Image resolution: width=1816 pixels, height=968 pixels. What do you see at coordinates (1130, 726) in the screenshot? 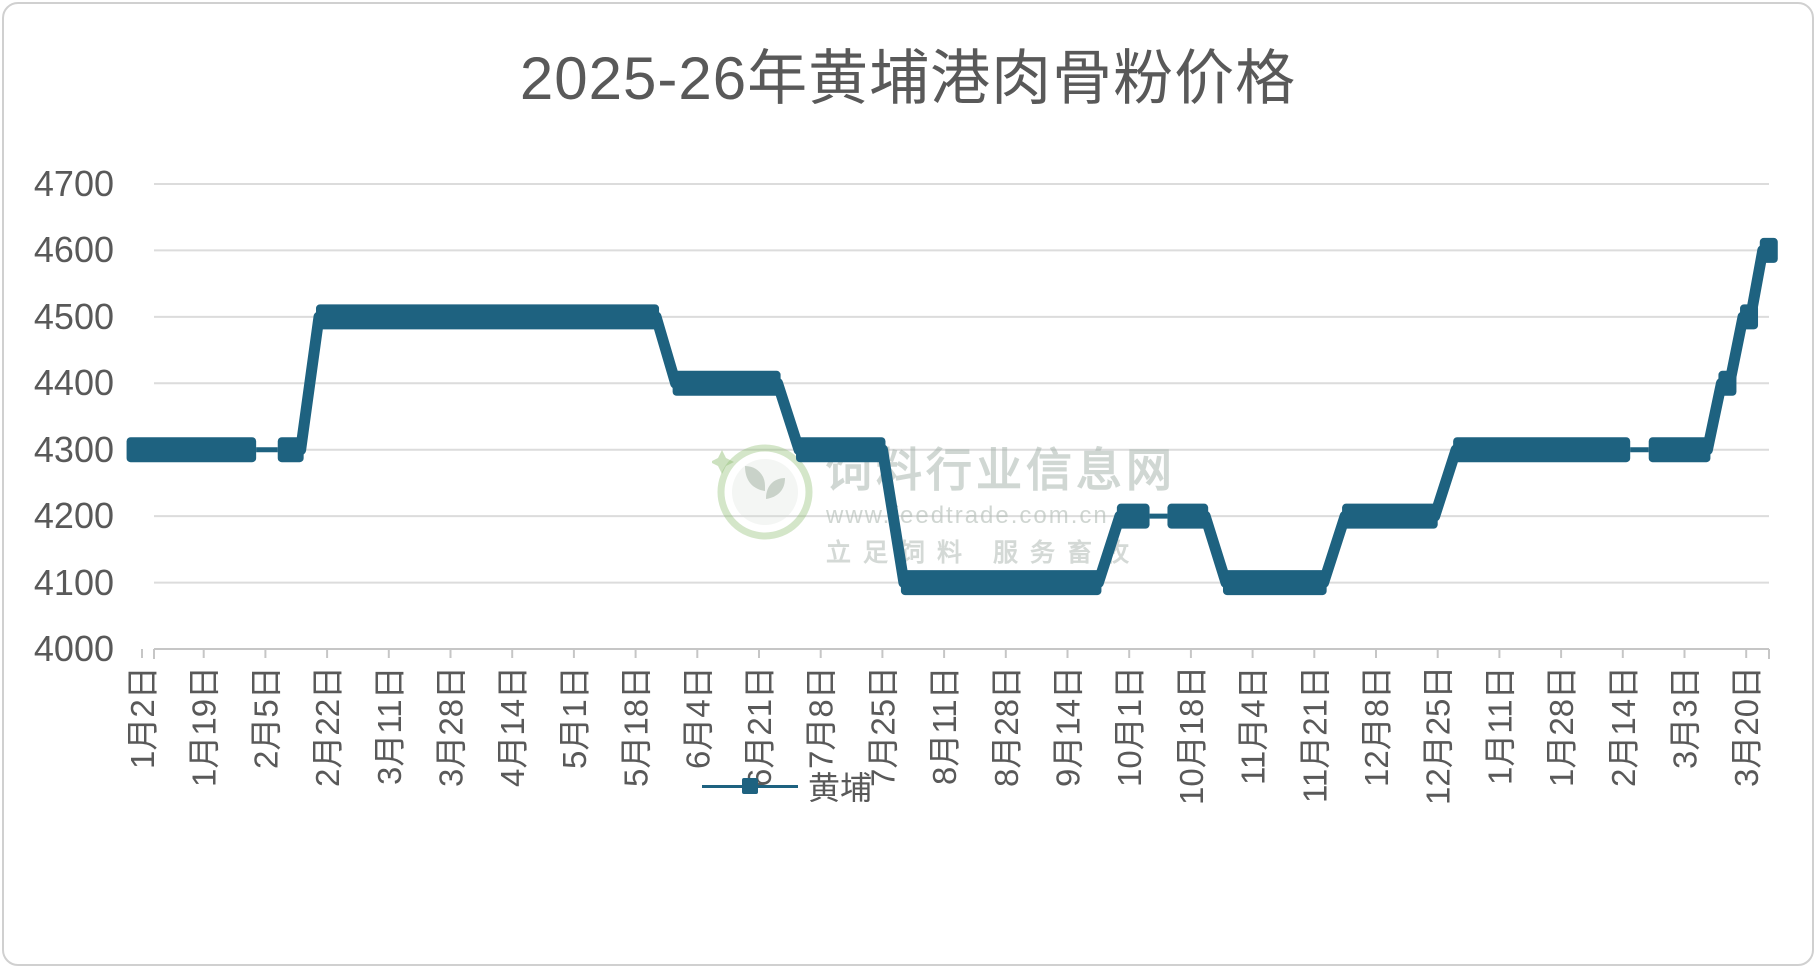
I see `x-axis-label: 10月1日` at bounding box center [1130, 726].